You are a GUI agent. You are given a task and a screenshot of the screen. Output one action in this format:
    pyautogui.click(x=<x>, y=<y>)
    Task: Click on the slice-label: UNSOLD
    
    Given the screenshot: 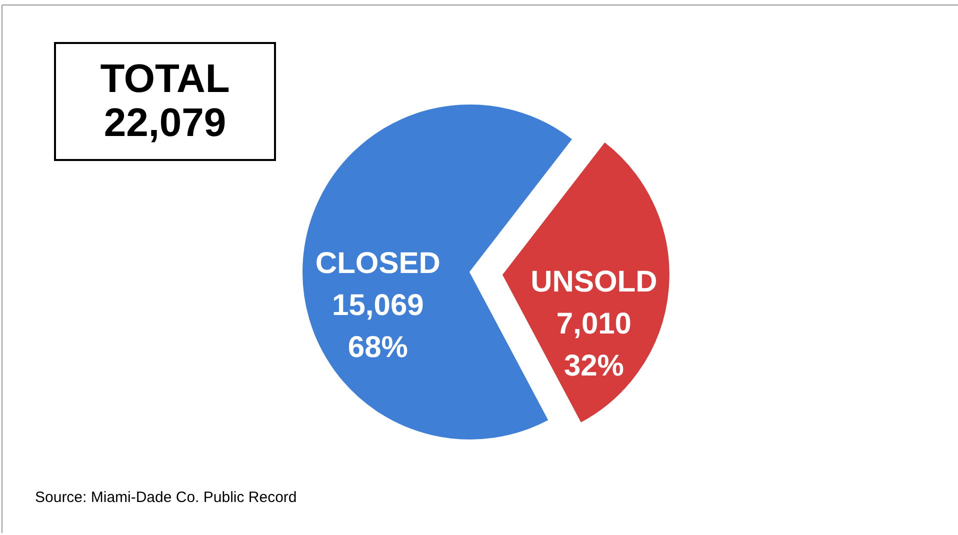 What is the action you would take?
    pyautogui.click(x=594, y=282)
    